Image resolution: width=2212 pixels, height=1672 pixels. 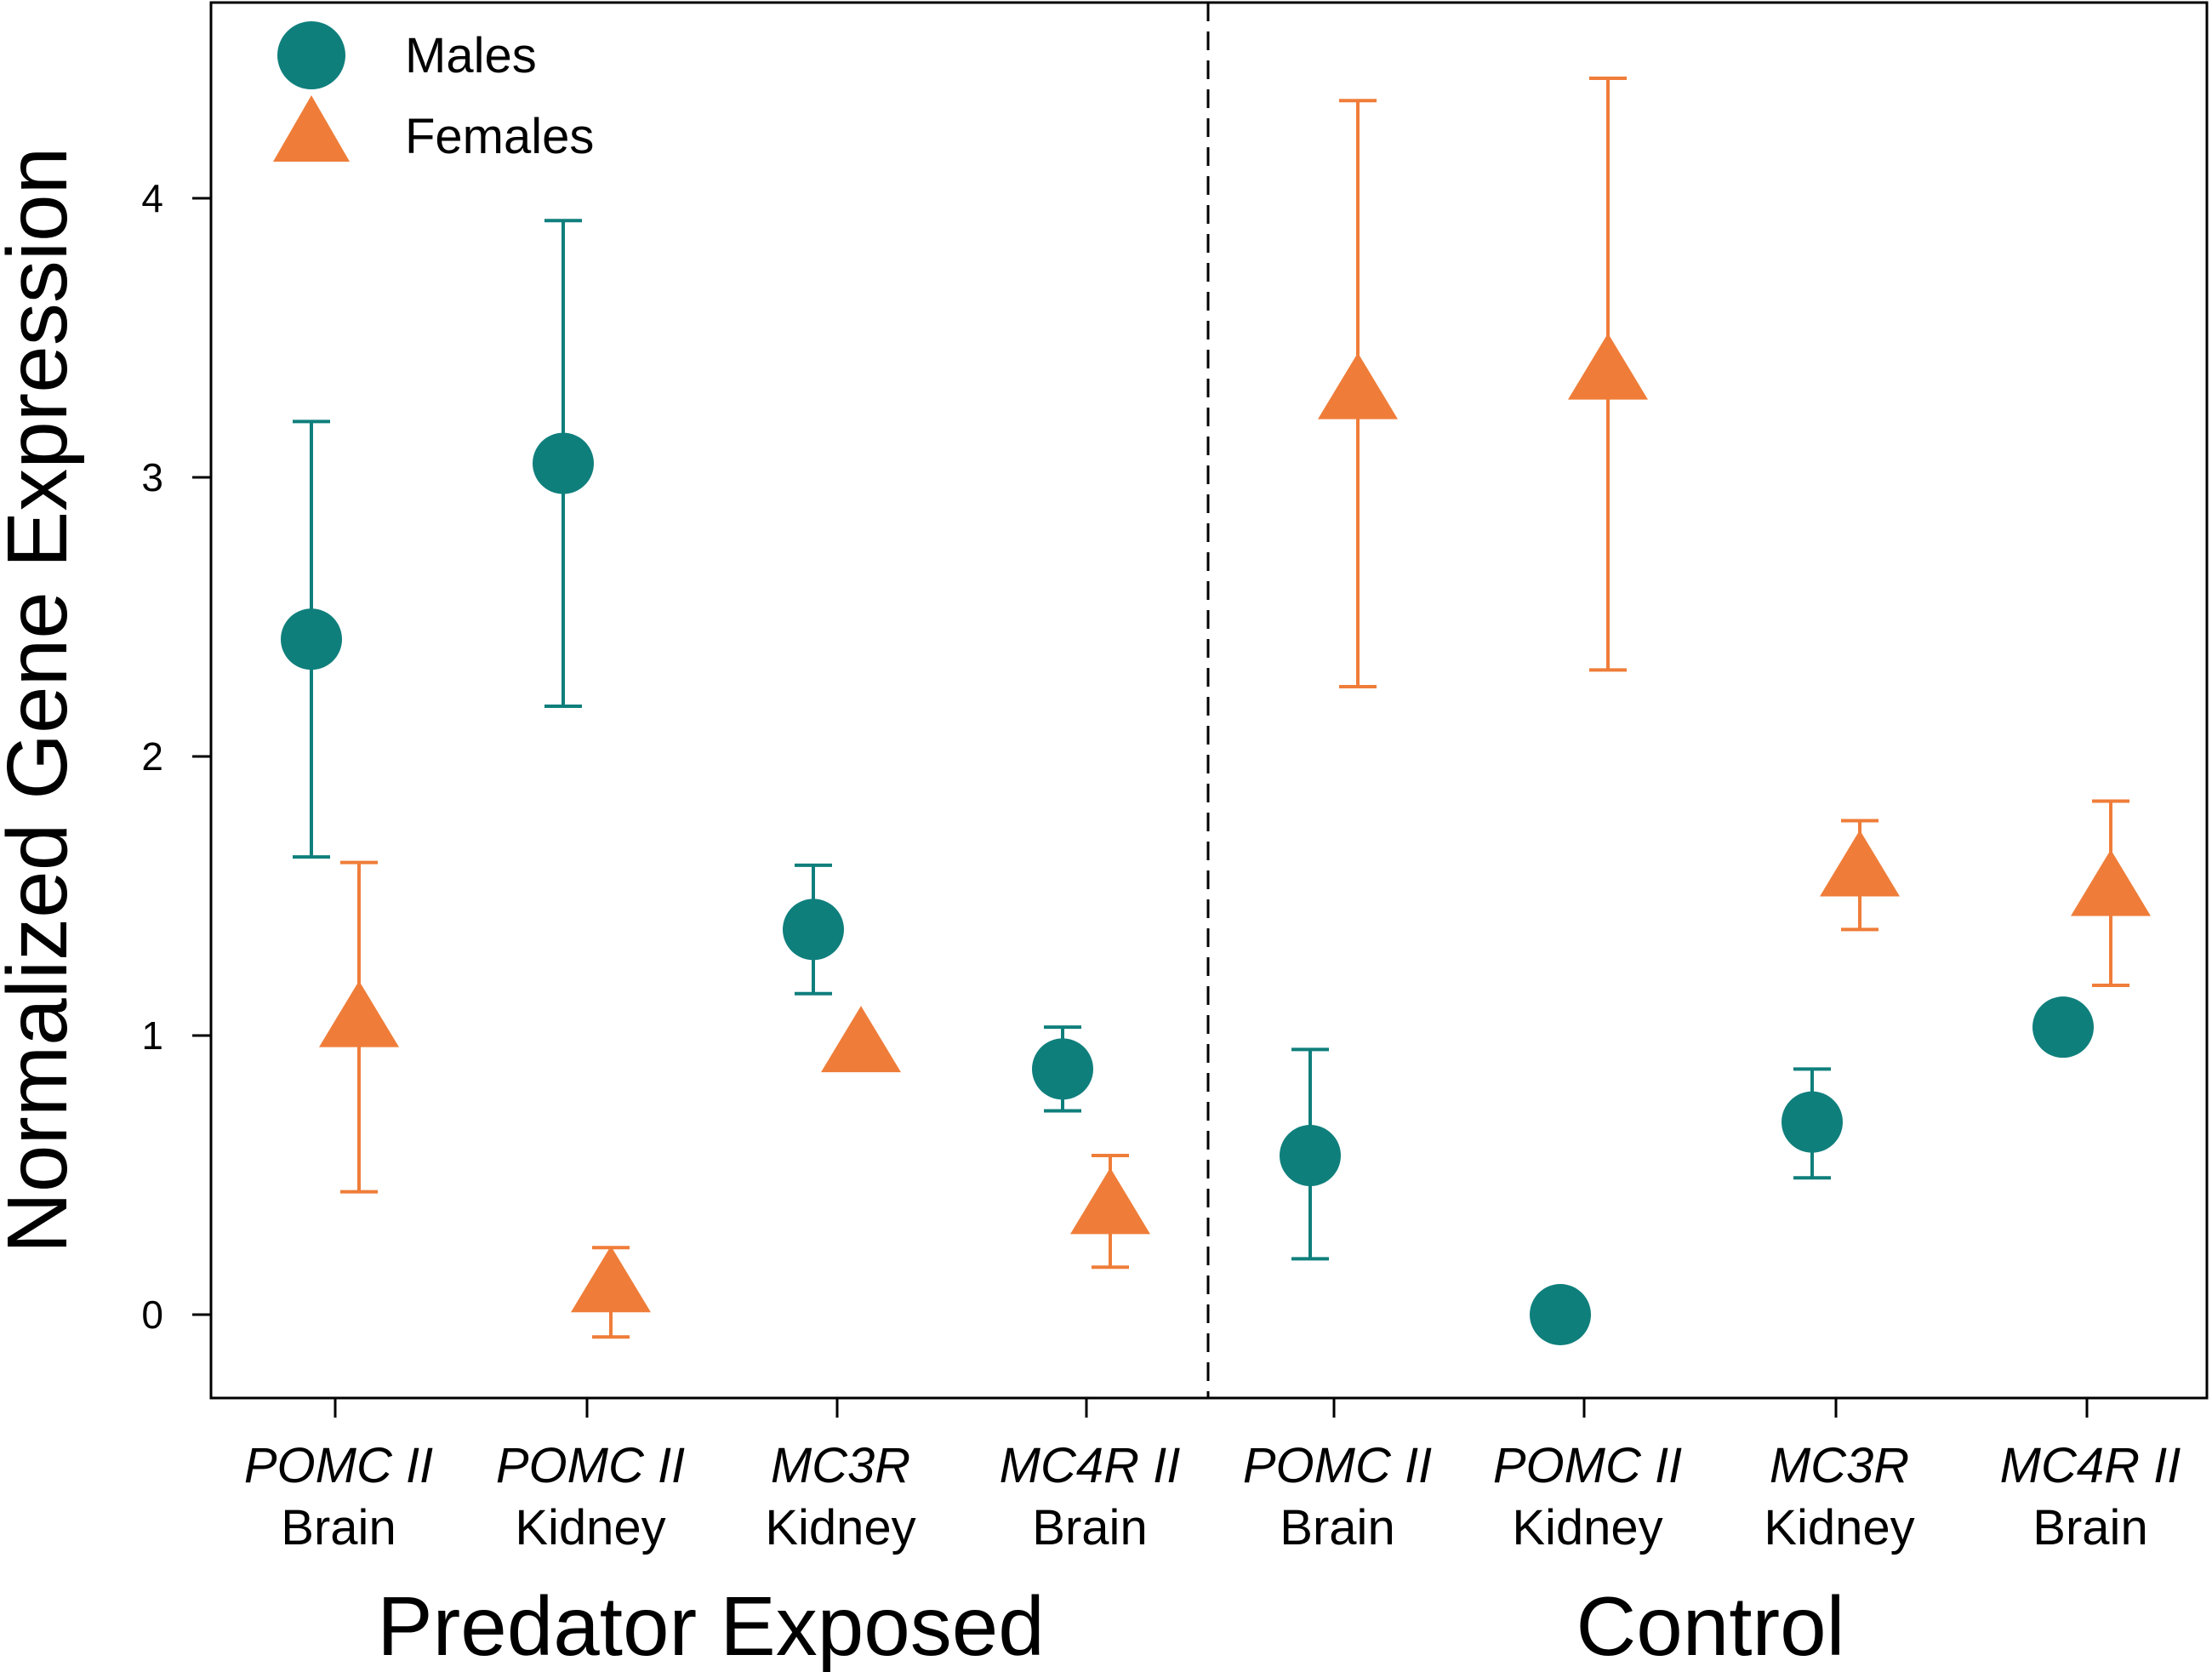 What do you see at coordinates (152, 1315) in the screenshot?
I see `y-tick-label: 0` at bounding box center [152, 1315].